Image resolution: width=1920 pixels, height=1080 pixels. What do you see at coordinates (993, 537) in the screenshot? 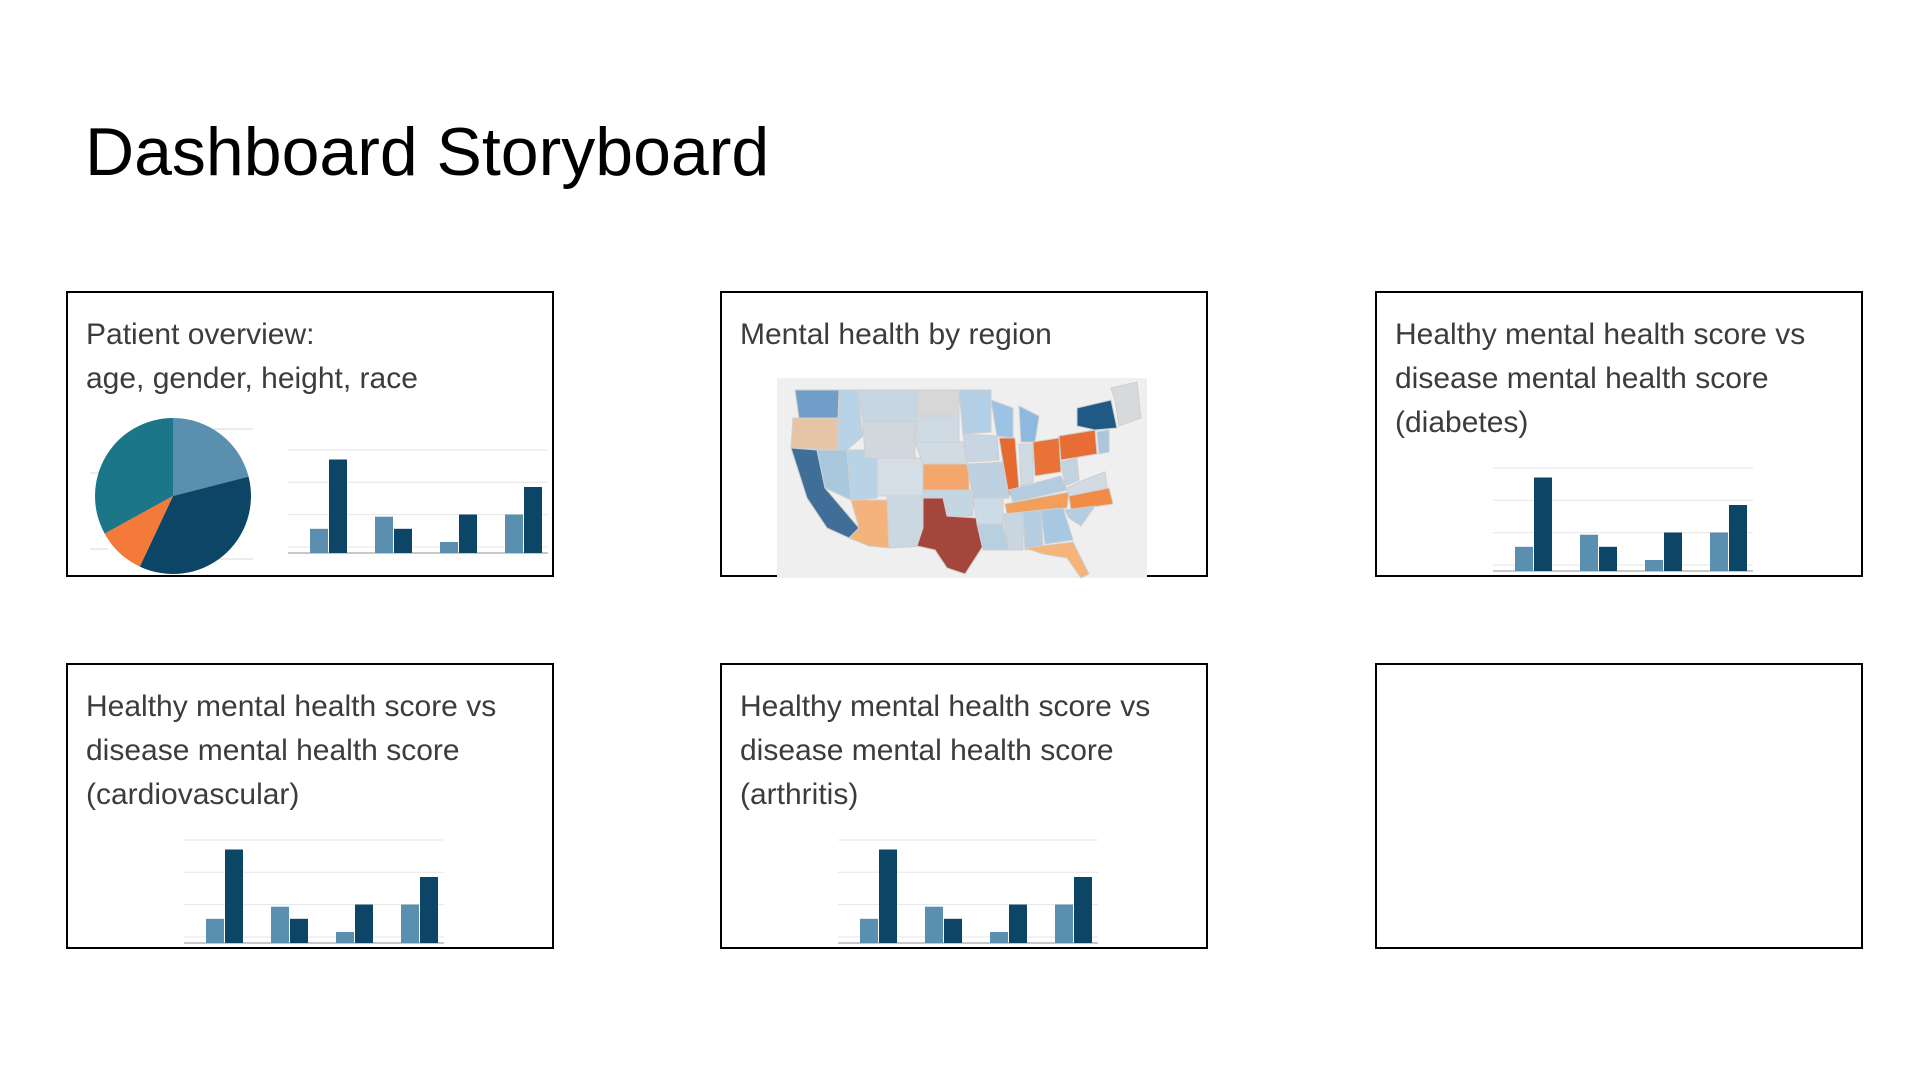
I see `region-louisiana` at bounding box center [993, 537].